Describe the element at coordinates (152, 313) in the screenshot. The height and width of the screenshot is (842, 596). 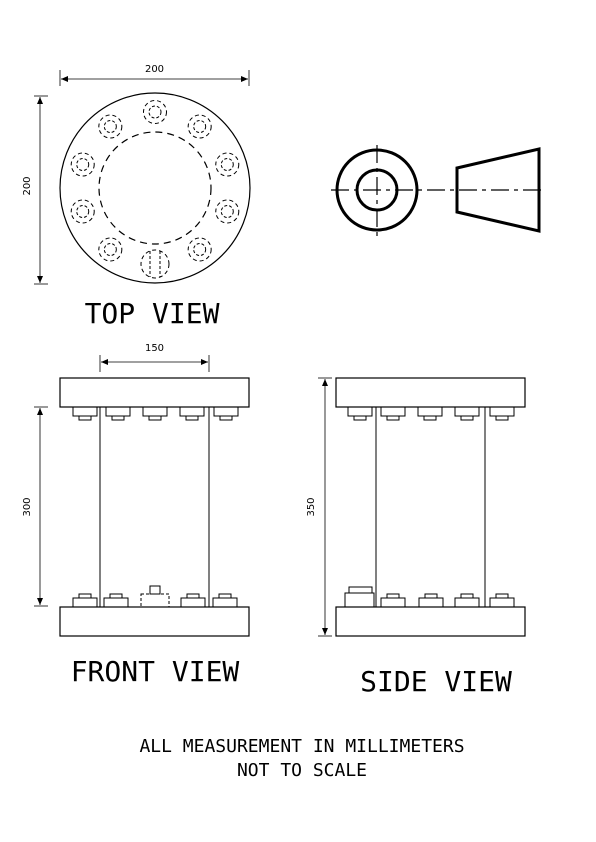
I see `top-view-title: TOP VIEW` at that location.